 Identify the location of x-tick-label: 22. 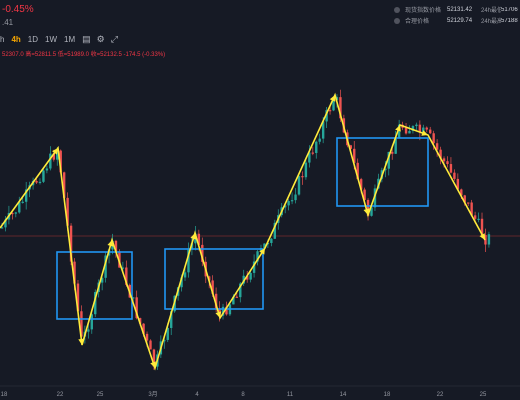
(440, 395).